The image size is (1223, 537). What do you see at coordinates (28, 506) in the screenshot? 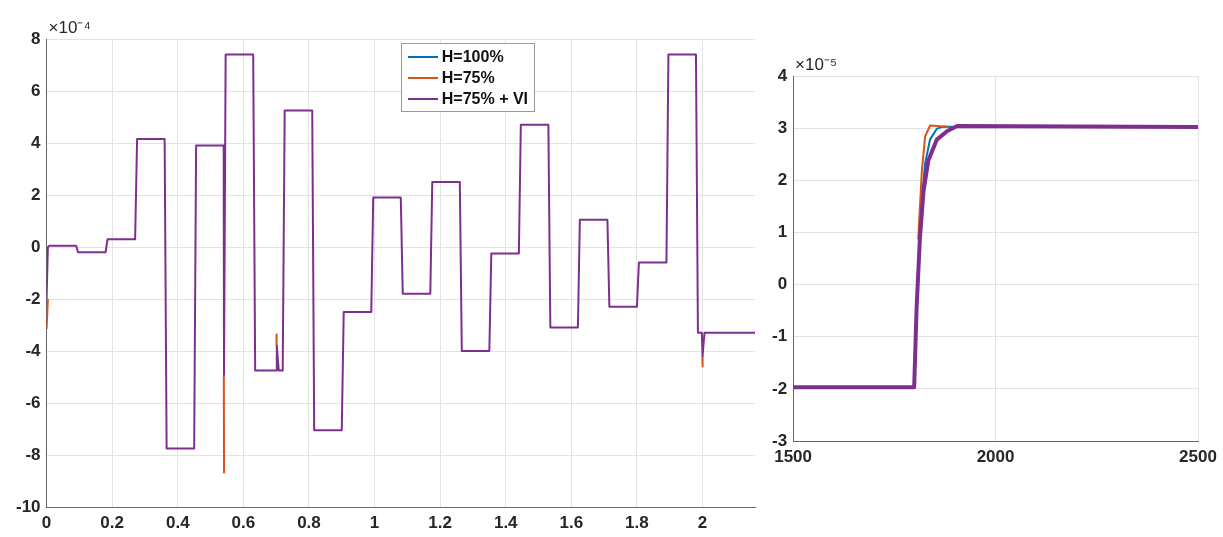
I see `y-tick-label: -10` at bounding box center [28, 506].